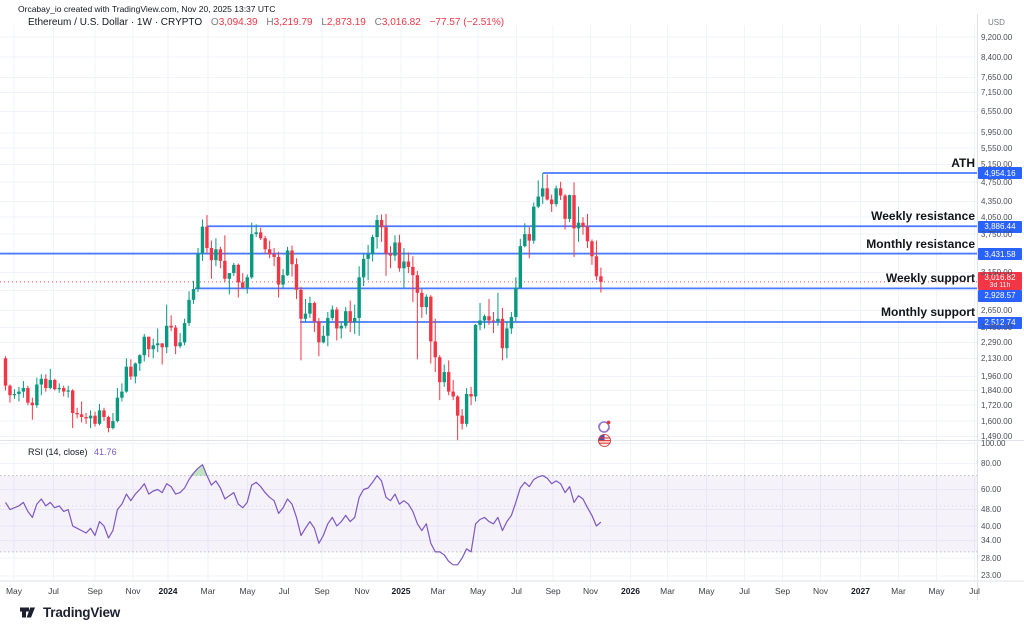 This screenshot has width=1024, height=630. What do you see at coordinates (1000, 254) in the screenshot?
I see `price-tag-monthly-resistance: 3,431.58` at bounding box center [1000, 254].